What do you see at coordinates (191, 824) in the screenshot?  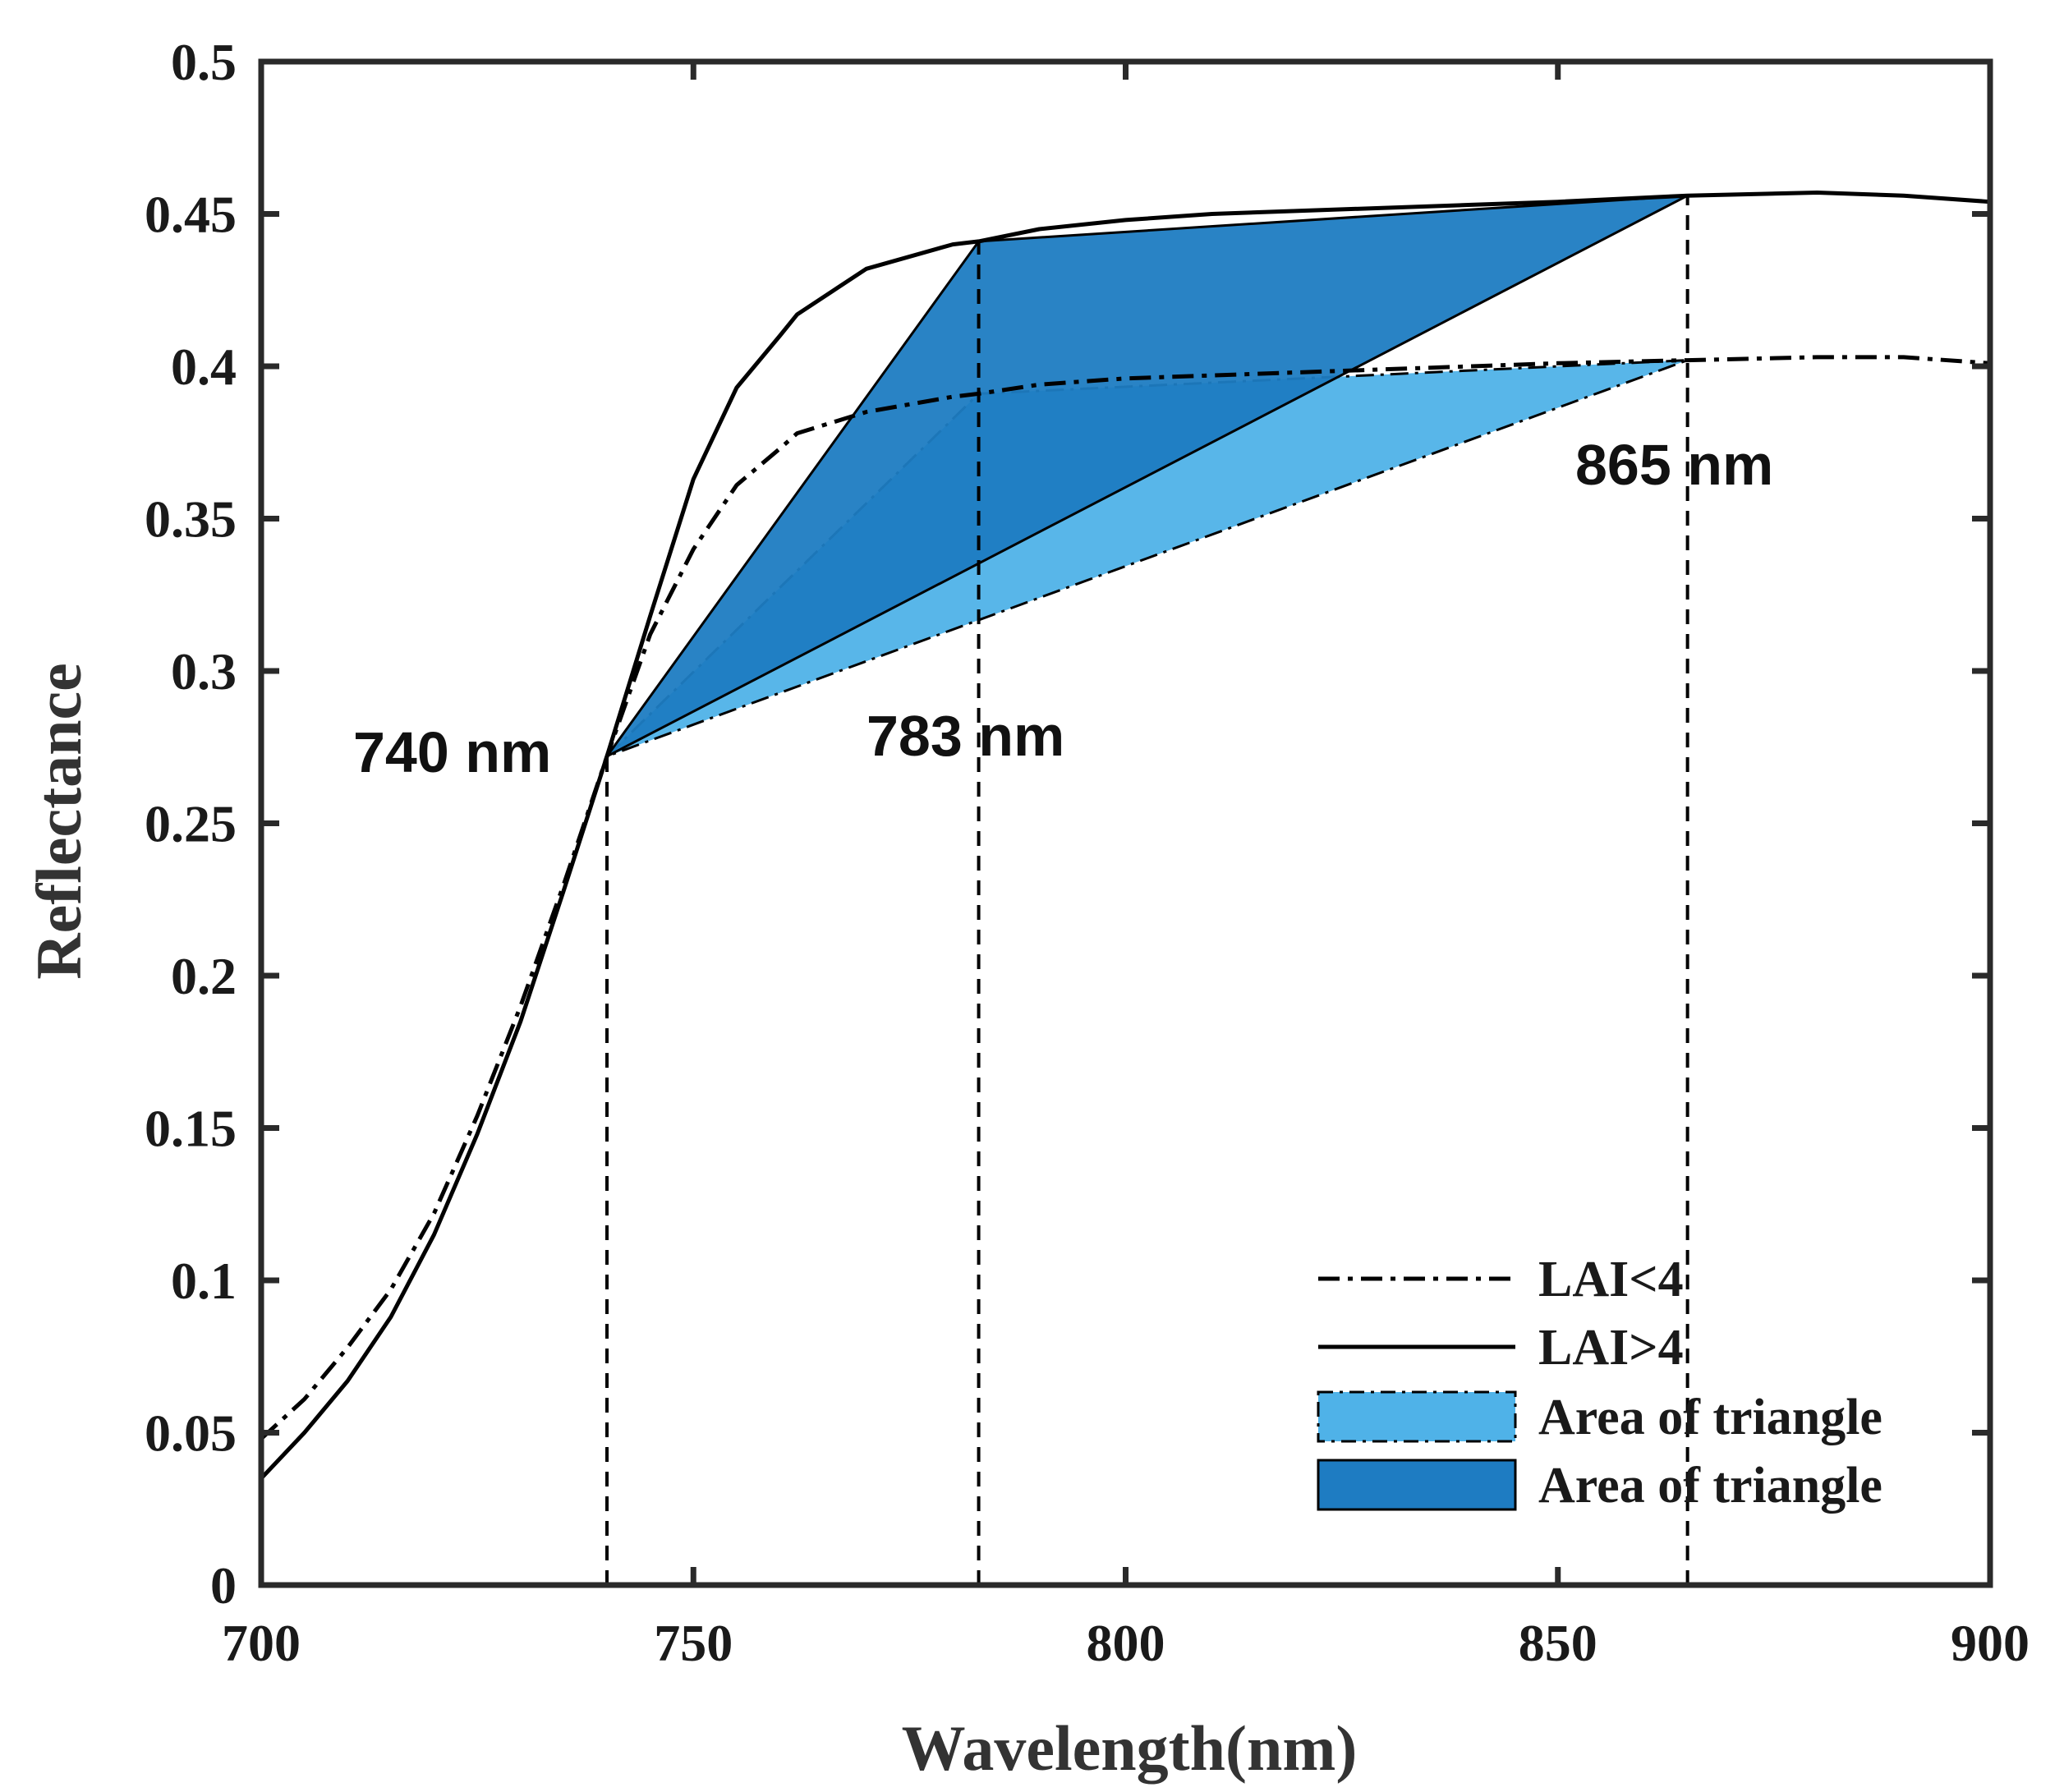 I see `y-tick-label: 0.25` at bounding box center [191, 824].